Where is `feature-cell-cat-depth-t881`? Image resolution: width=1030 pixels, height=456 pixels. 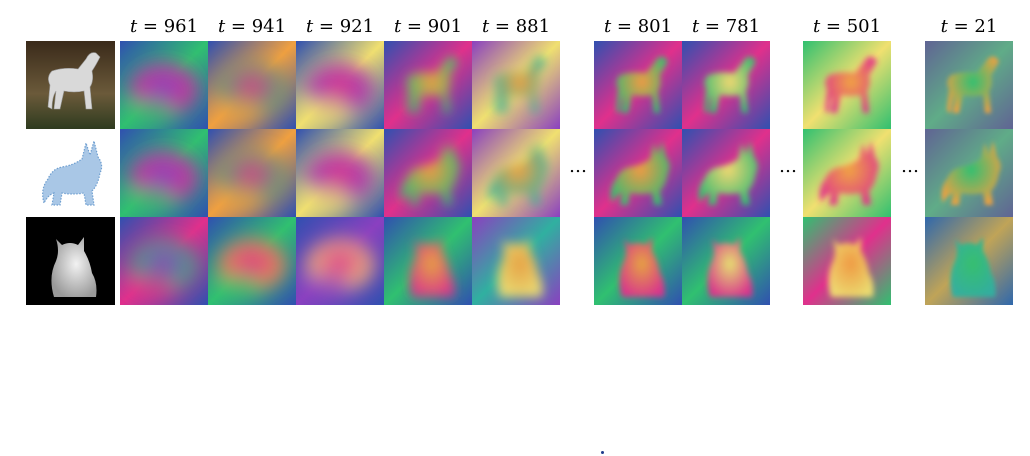 feature-cell-cat-depth-t881 is located at coordinates (516, 261).